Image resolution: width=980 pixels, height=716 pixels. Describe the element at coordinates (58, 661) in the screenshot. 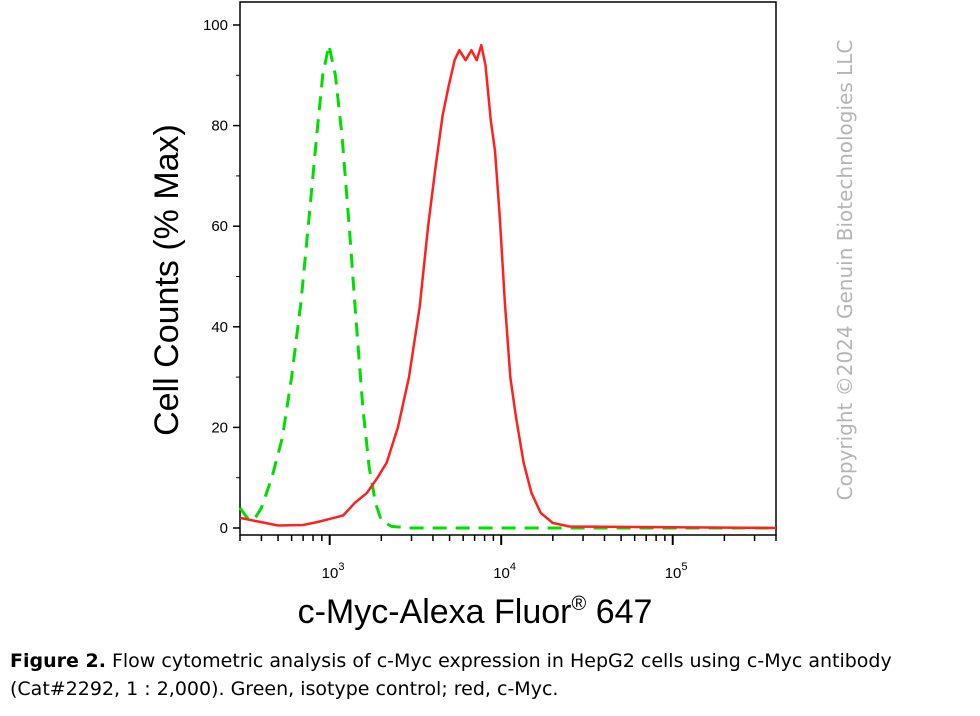

I see `caption-lead: Figure 2.` at that location.